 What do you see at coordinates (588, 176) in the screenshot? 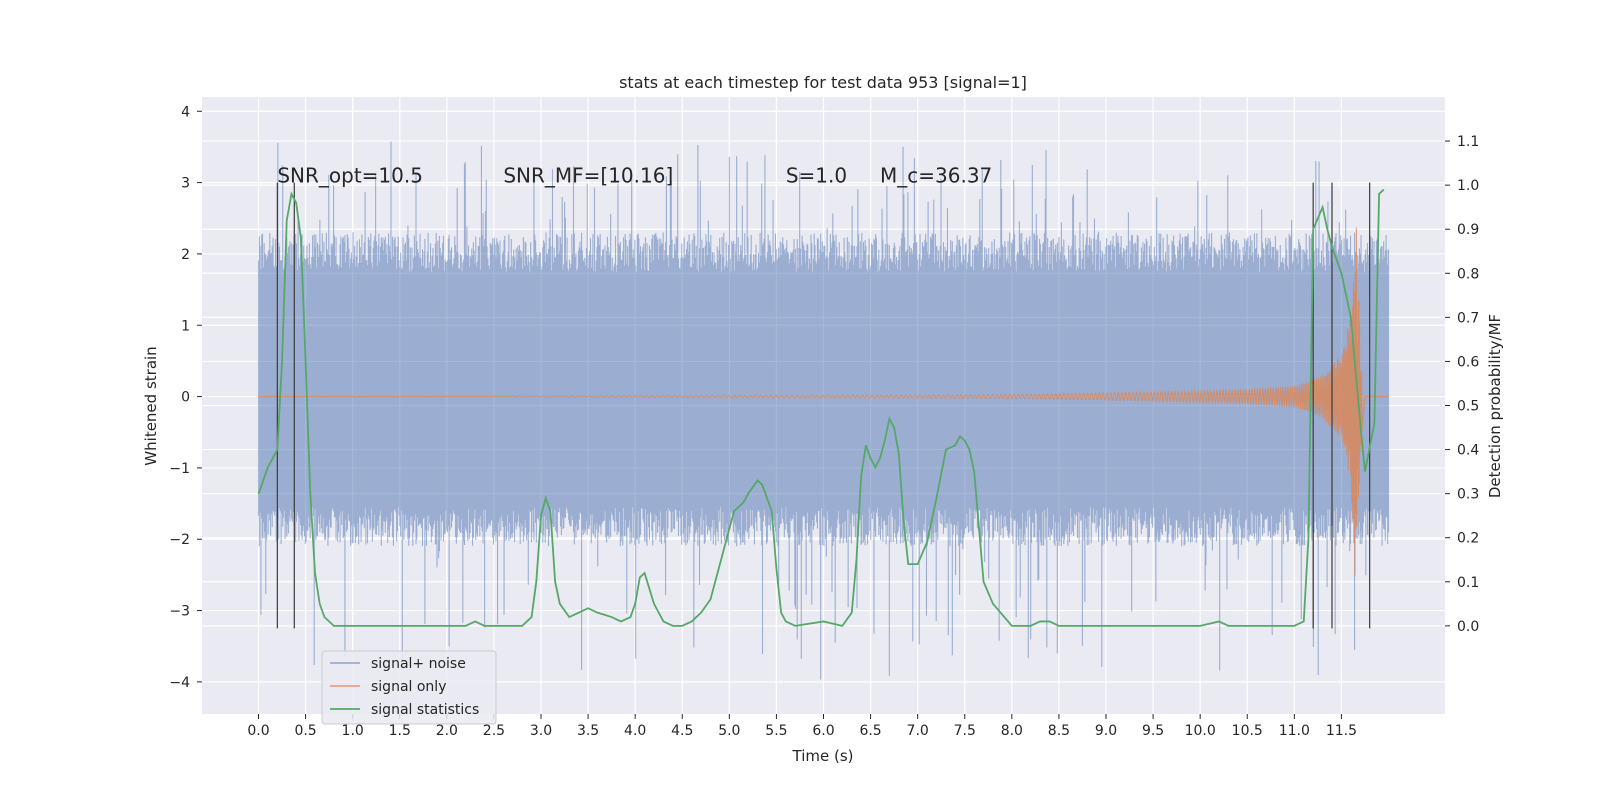
I see `annotation-snr-mf: SNR_MF=[10.16]` at bounding box center [588, 176].